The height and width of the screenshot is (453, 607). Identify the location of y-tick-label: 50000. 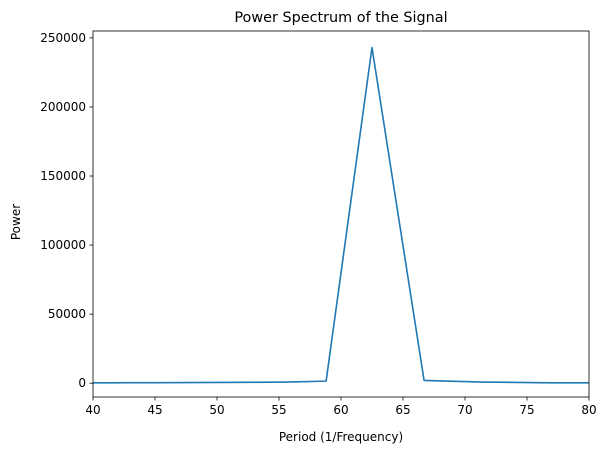
(67, 314).